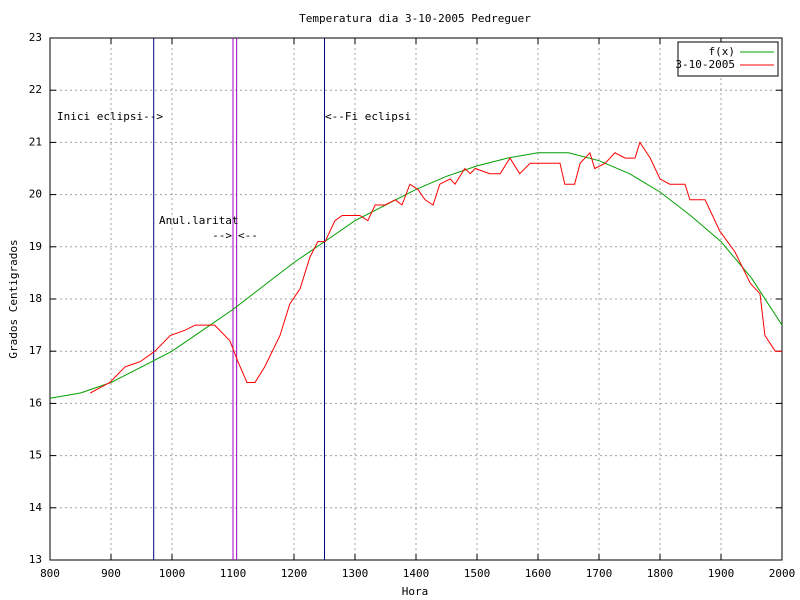 This screenshot has height=600, width=800. Describe the element at coordinates (222, 235) in the screenshot. I see `annotation: -->` at that location.